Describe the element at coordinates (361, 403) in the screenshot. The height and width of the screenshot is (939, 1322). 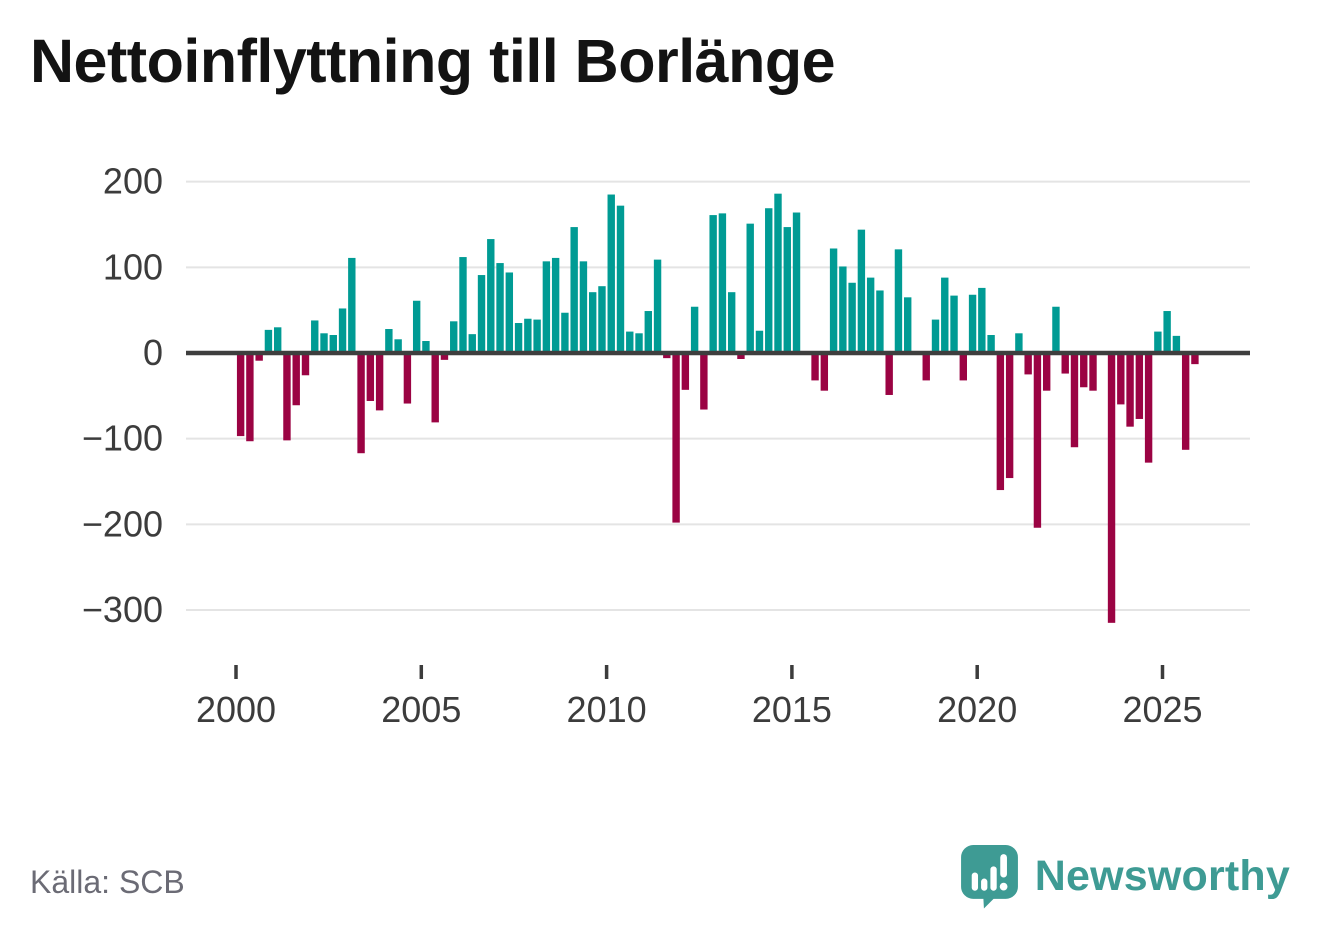
I see `bar-2003-q2` at that location.